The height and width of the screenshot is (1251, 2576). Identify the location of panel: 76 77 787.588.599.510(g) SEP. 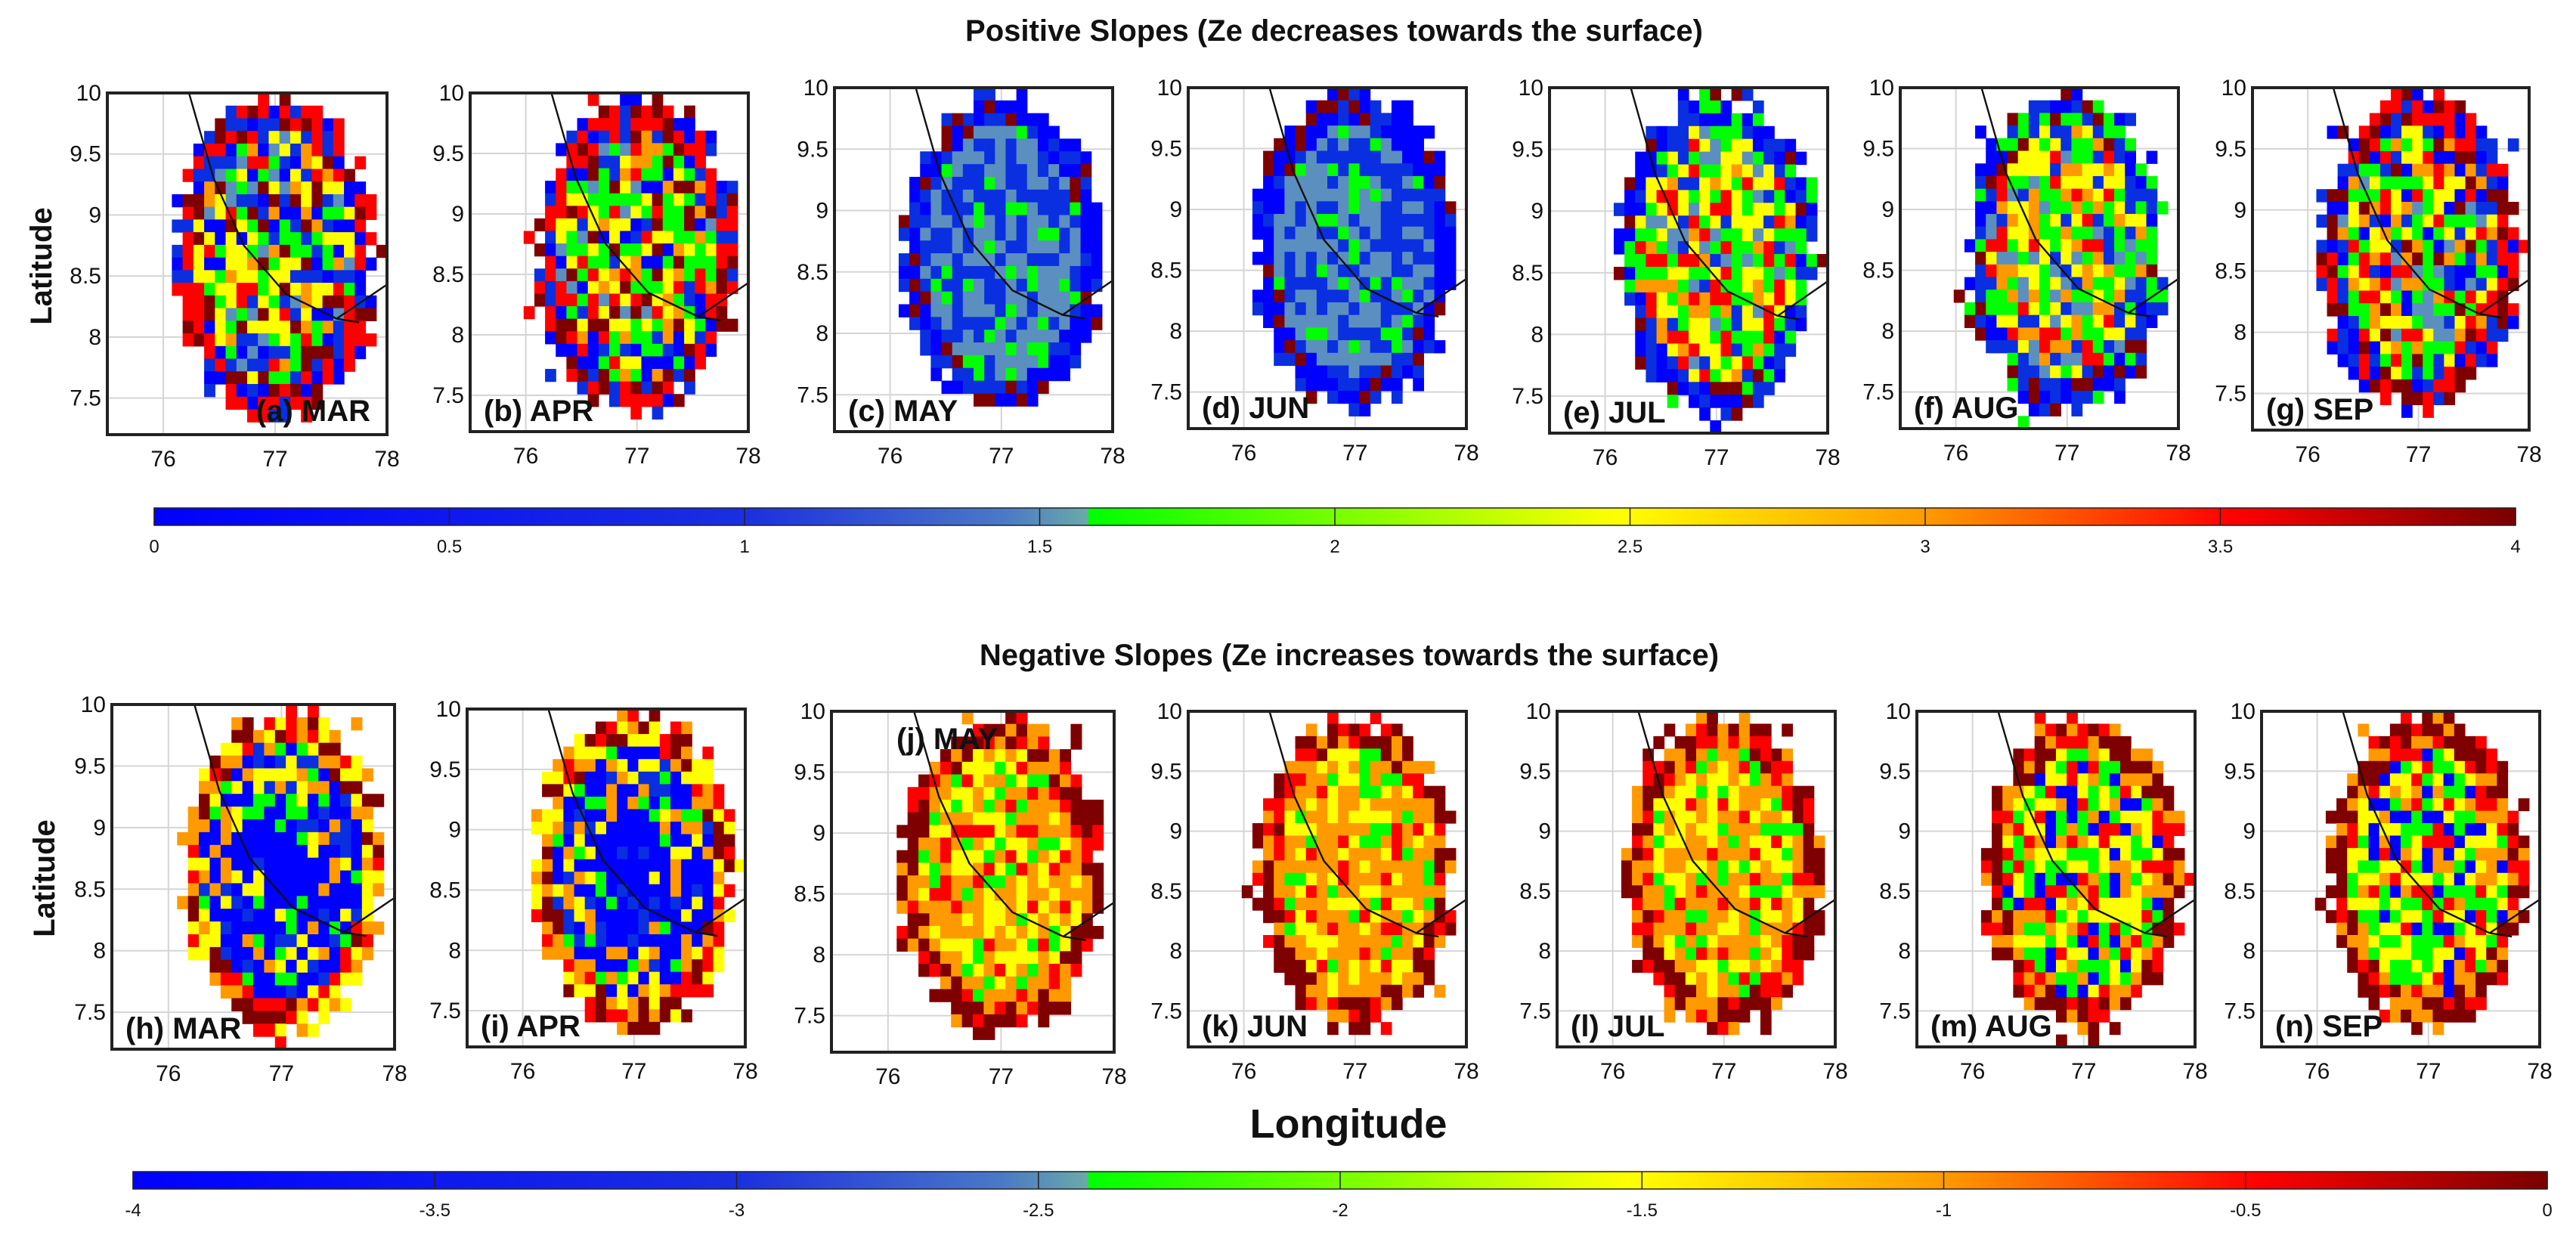
(2378, 271).